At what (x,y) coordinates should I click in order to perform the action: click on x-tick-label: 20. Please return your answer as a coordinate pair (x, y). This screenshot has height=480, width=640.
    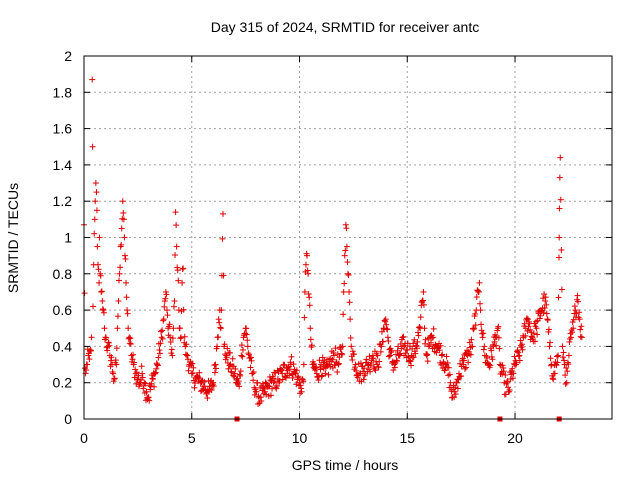
    Looking at the image, I should click on (515, 438).